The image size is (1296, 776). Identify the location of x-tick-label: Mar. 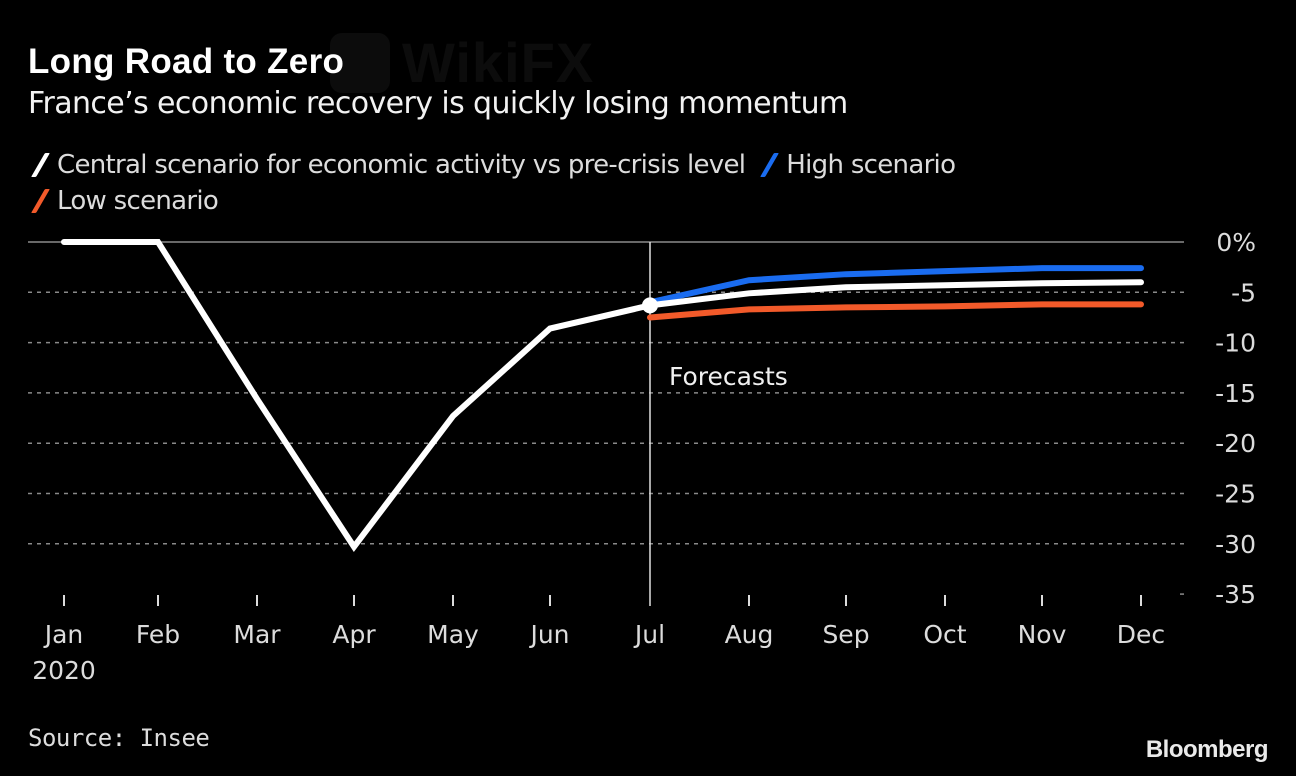
(257, 634).